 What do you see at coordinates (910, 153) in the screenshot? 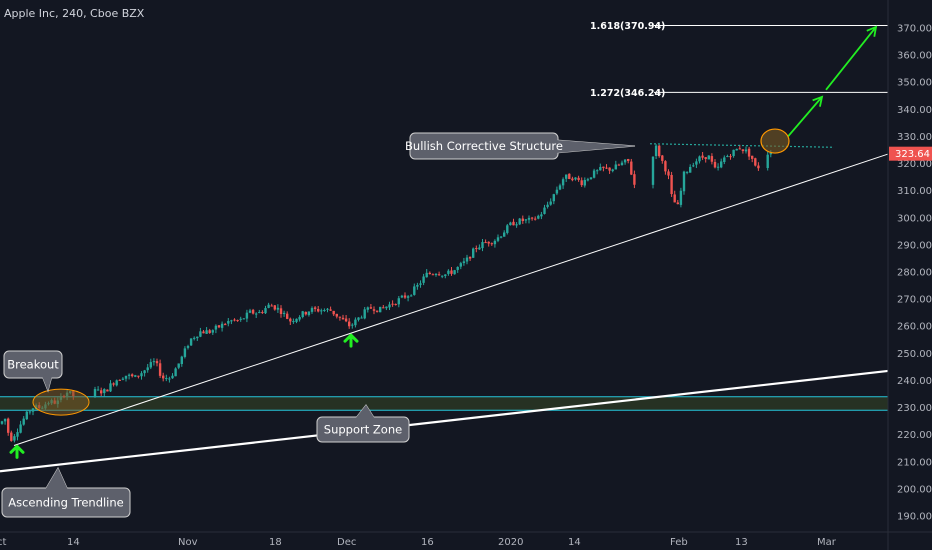
I see `current-price-badge` at bounding box center [910, 153].